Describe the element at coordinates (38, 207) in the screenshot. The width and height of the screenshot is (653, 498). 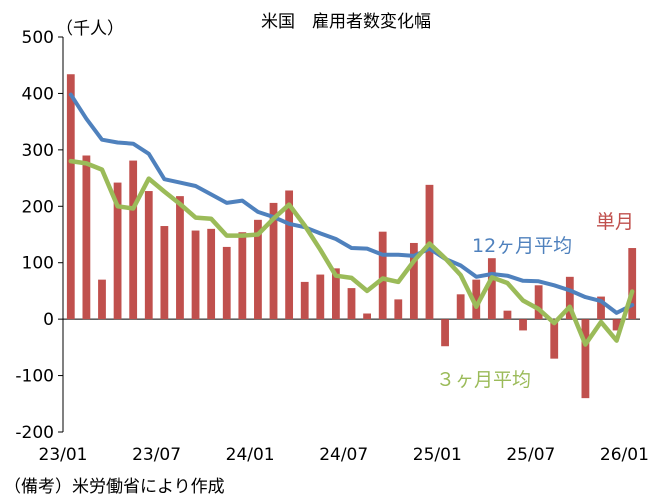
I see `y-tick-label: 200` at that location.